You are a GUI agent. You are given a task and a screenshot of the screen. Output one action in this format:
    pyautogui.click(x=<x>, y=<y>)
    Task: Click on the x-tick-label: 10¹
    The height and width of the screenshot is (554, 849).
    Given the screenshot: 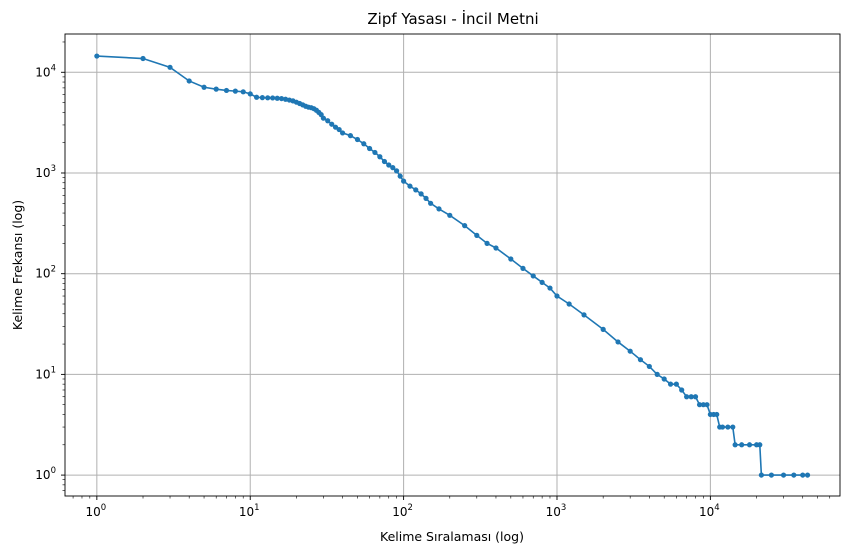 What is the action you would take?
    pyautogui.click(x=249, y=511)
    